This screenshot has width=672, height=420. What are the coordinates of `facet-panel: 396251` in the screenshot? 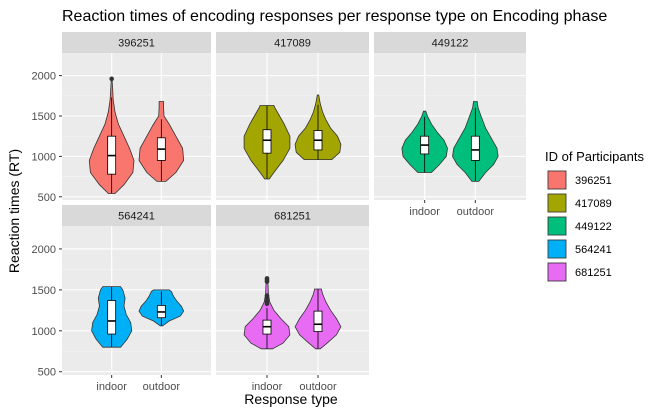 It's located at (136, 116).